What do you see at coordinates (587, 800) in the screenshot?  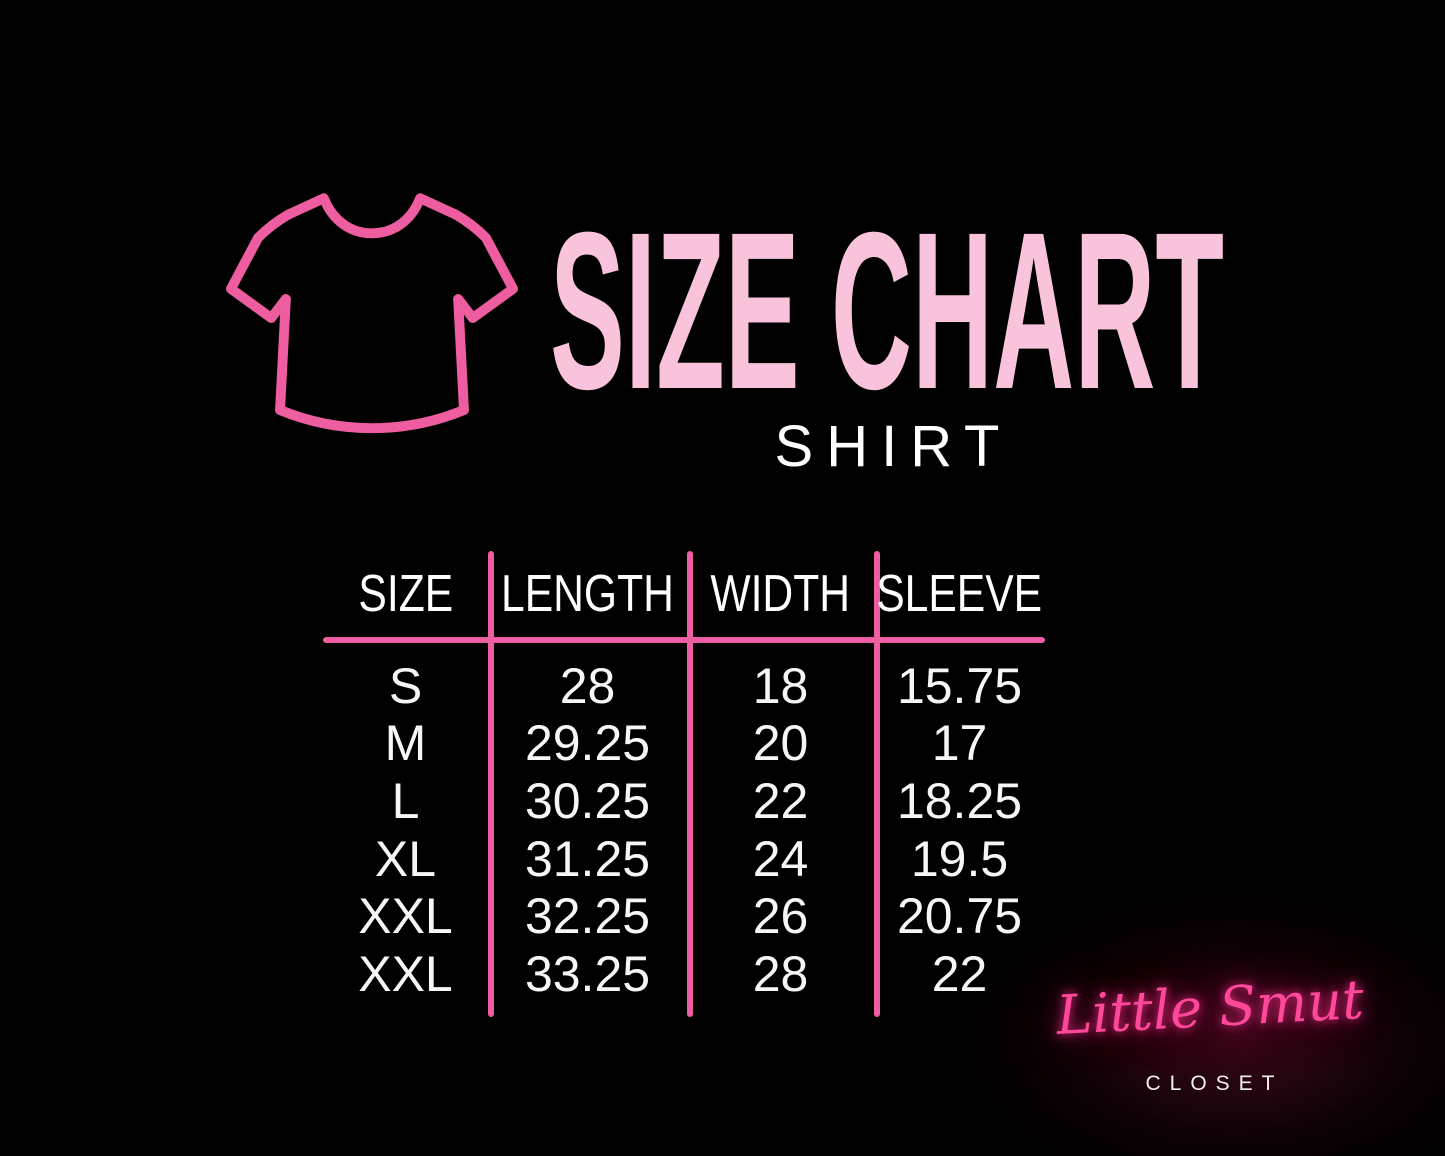 I see `cell-length: 30.25` at bounding box center [587, 800].